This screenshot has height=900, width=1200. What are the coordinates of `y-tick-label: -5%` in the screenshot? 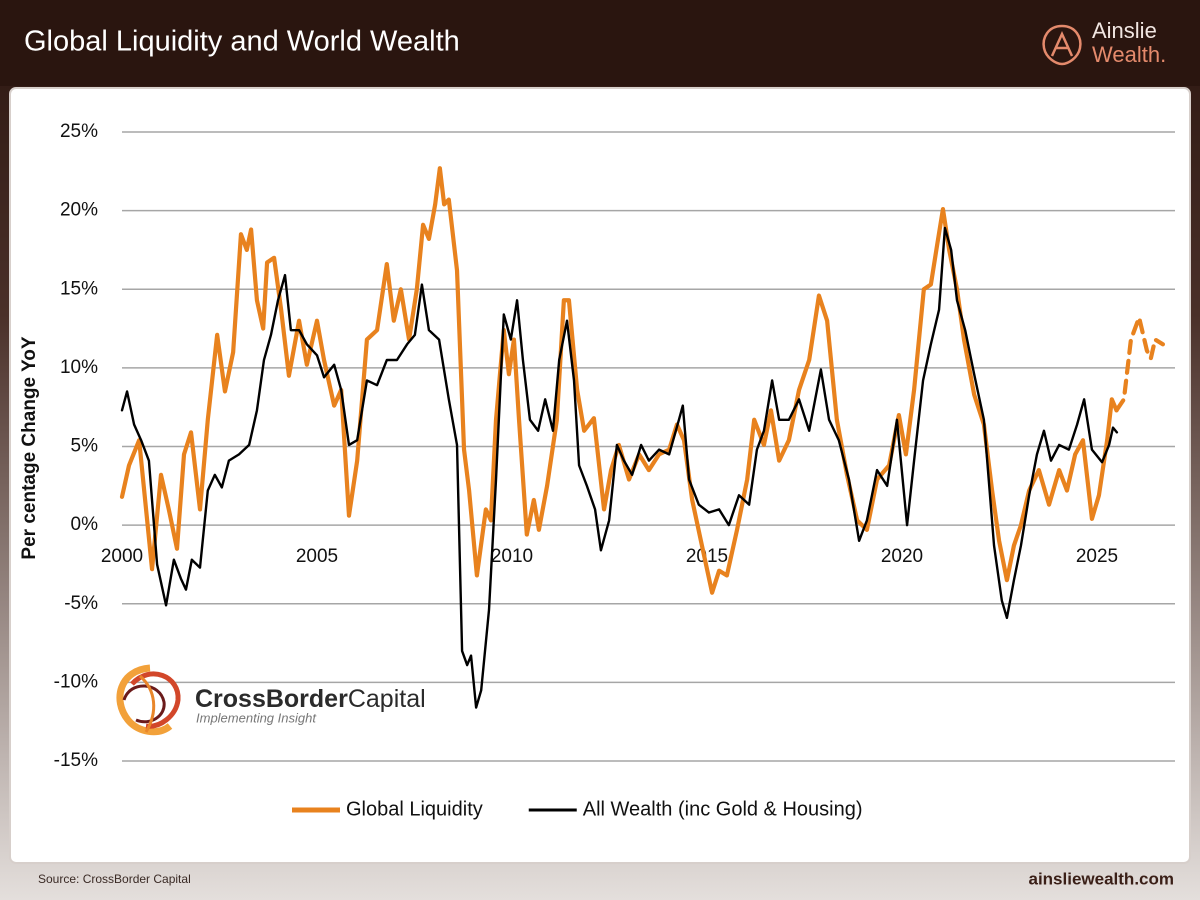 It's located at (81, 603).